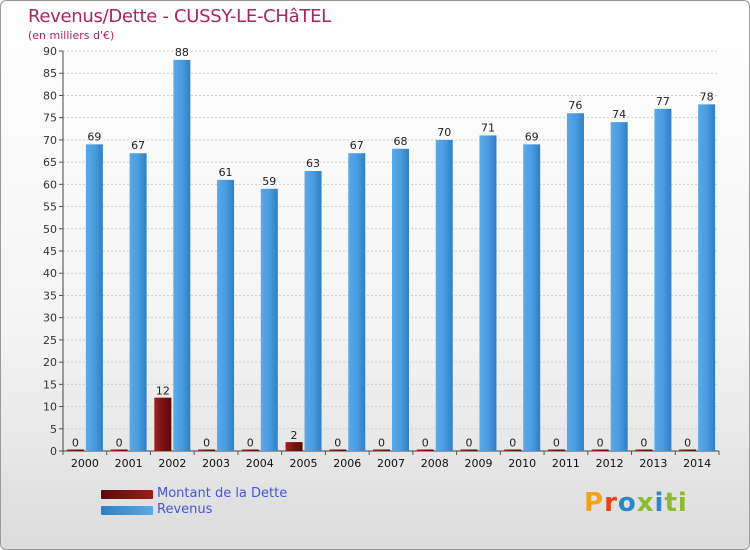  Describe the element at coordinates (619, 114) in the screenshot. I see `data-label-revenus: 74` at that location.